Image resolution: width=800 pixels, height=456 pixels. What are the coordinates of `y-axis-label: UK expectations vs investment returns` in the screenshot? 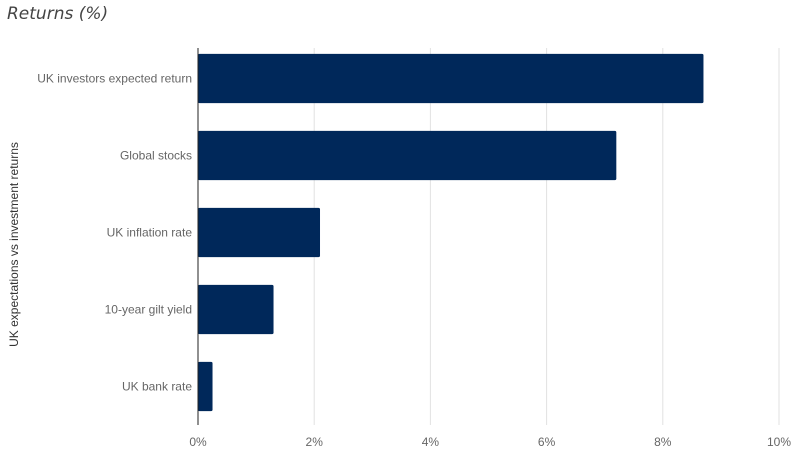 It's located at (14, 244).